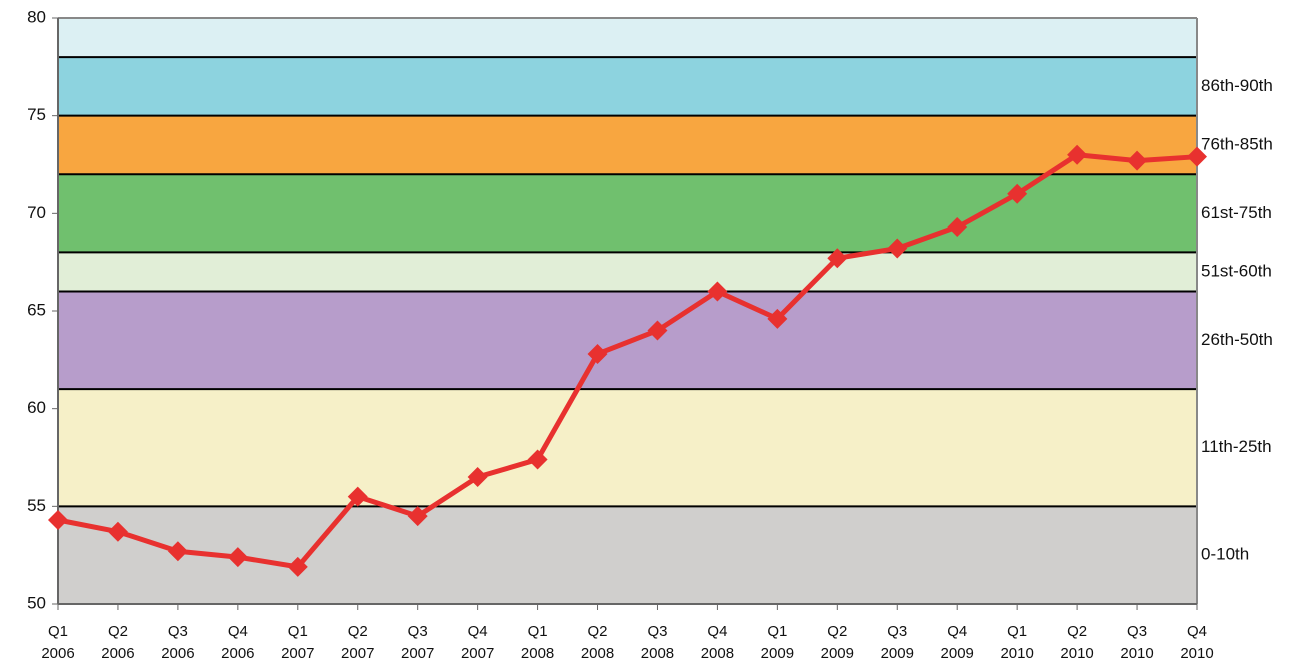 The image size is (1310, 671). What do you see at coordinates (537, 642) in the screenshot?
I see `x-tick-label: Q1 2008` at bounding box center [537, 642].